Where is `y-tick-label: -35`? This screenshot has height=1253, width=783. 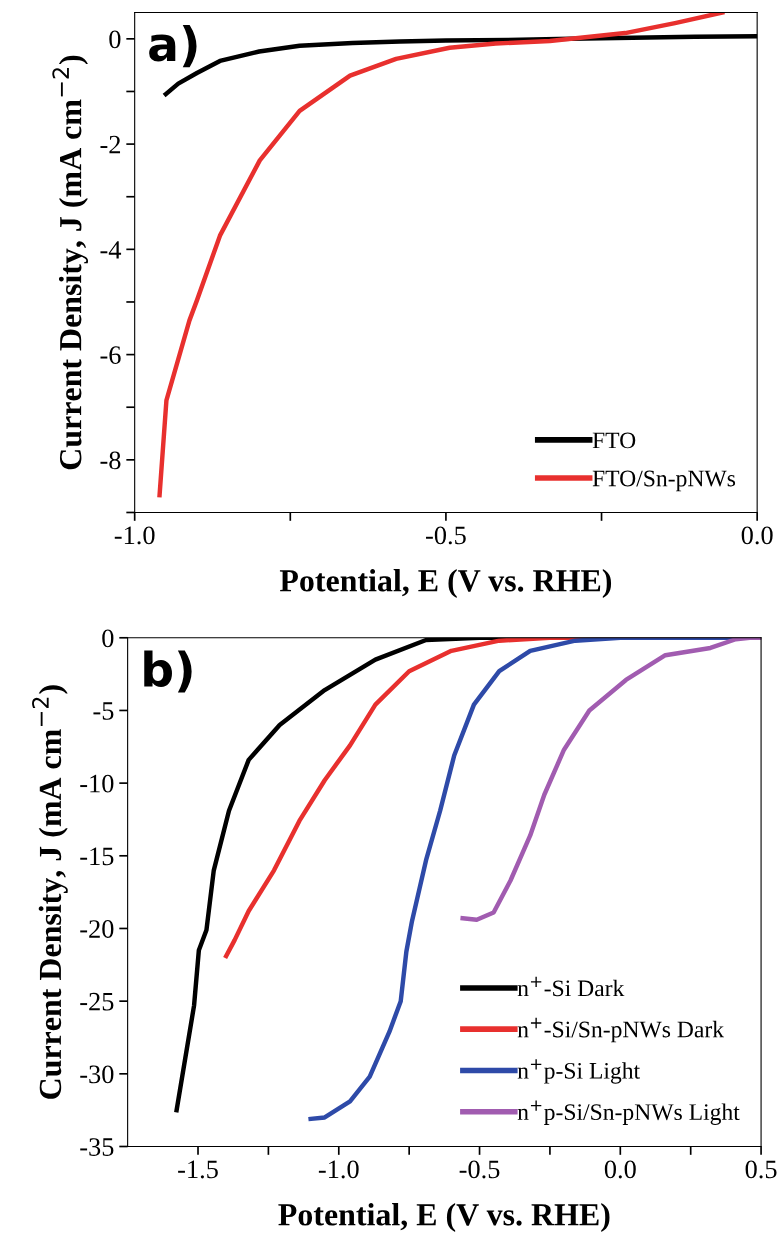
y-tick-label: -35 is located at coordinates (97, 1147).